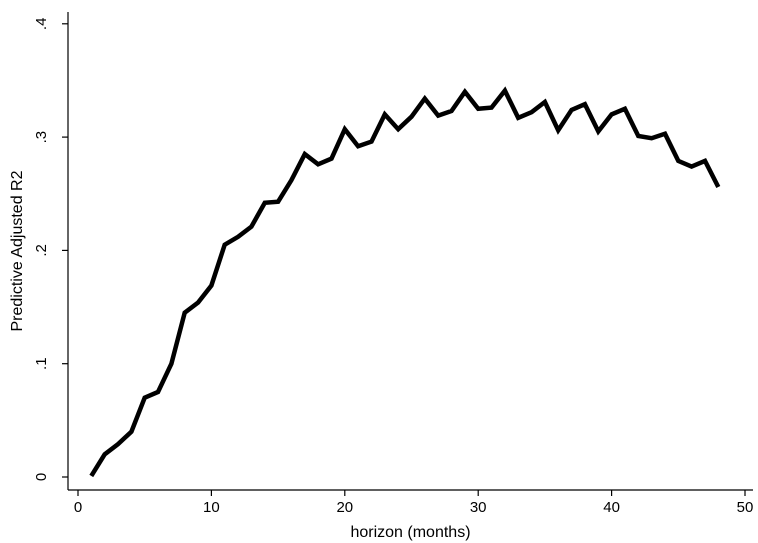  What do you see at coordinates (344, 507) in the screenshot?
I see `x-tick-label: 20` at bounding box center [344, 507].